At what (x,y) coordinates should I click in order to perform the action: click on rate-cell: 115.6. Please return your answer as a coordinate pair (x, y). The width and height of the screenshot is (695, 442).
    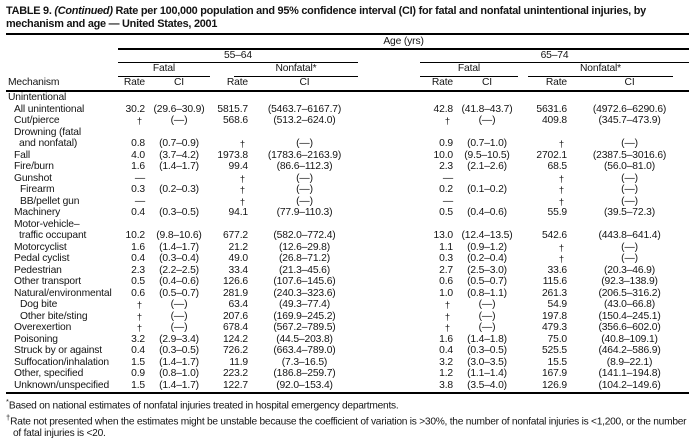
    Looking at the image, I should click on (554, 281).